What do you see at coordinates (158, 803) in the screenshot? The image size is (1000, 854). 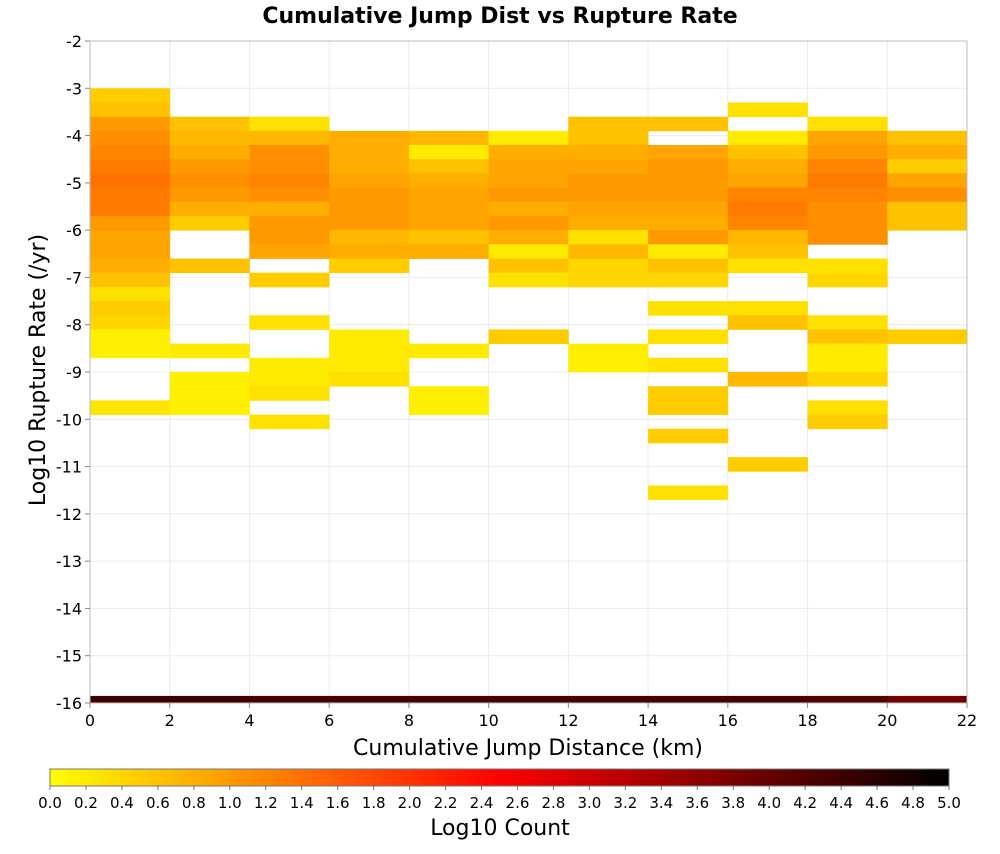 I see `colorbar-tick-label: 0.6` at bounding box center [158, 803].